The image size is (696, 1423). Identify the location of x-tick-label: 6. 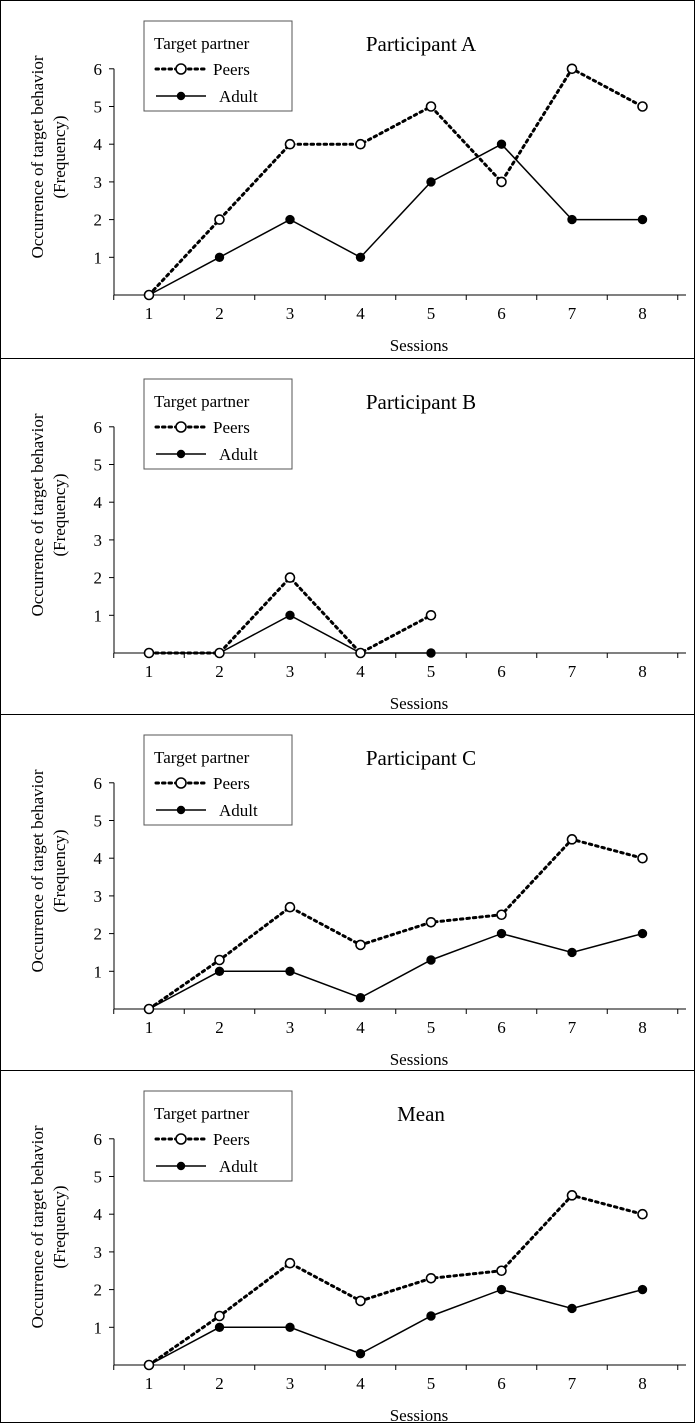
(501, 313).